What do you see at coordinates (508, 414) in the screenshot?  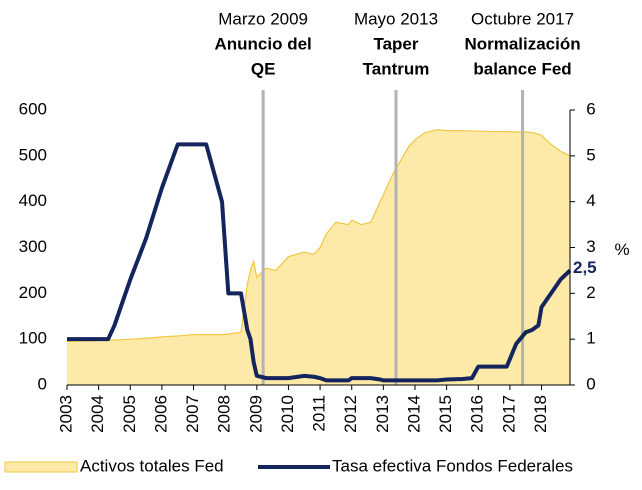 I see `x-tick-label: 2017` at bounding box center [508, 414].